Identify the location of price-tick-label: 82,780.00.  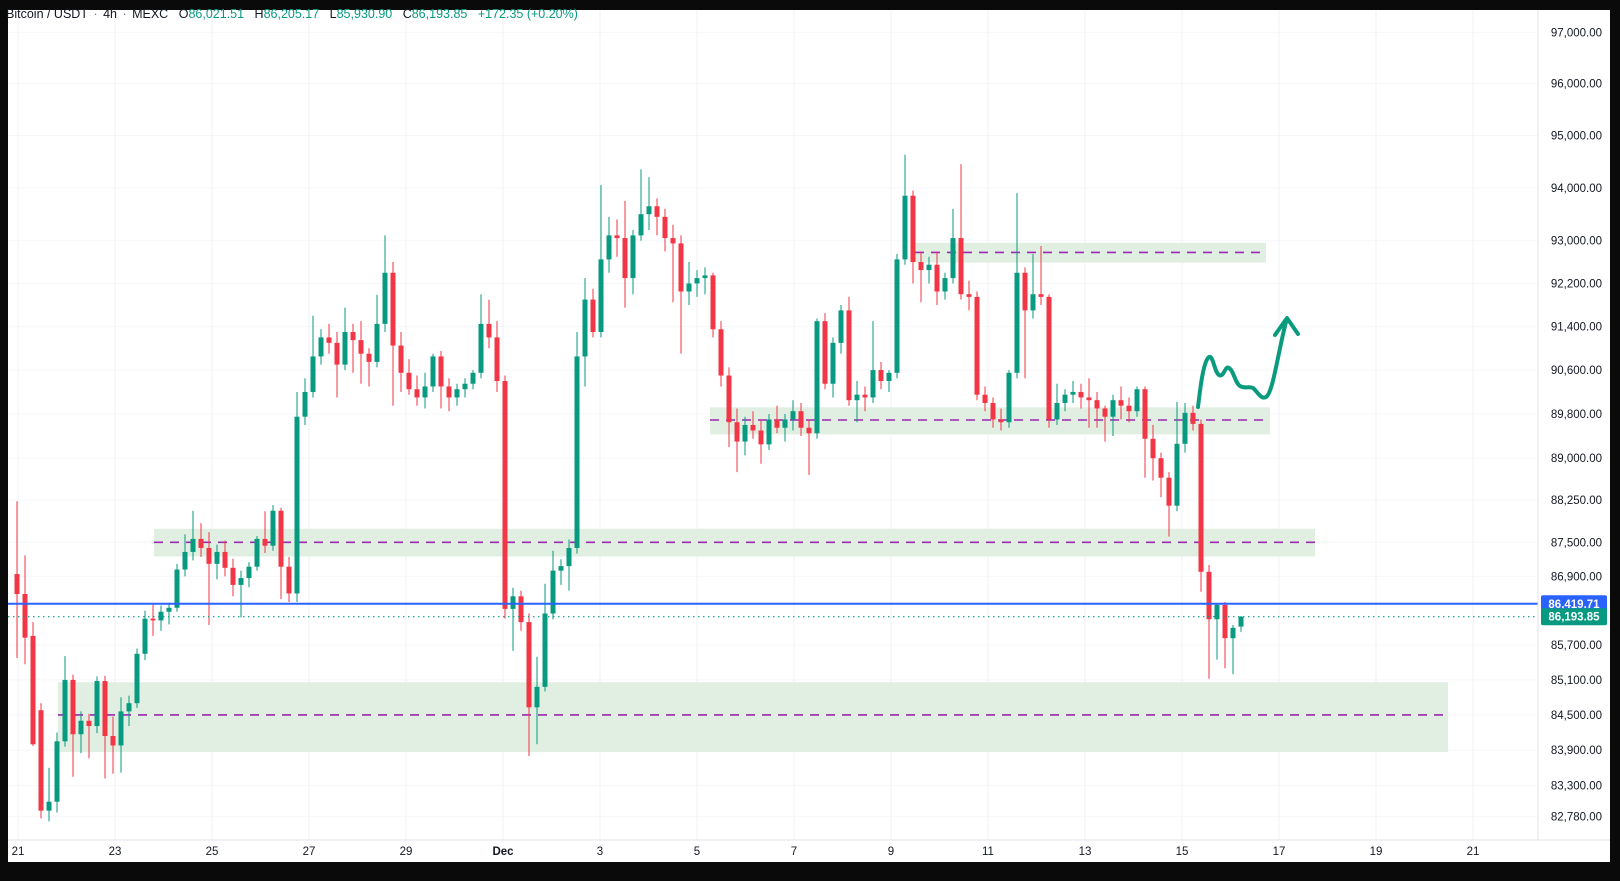
(1576, 818).